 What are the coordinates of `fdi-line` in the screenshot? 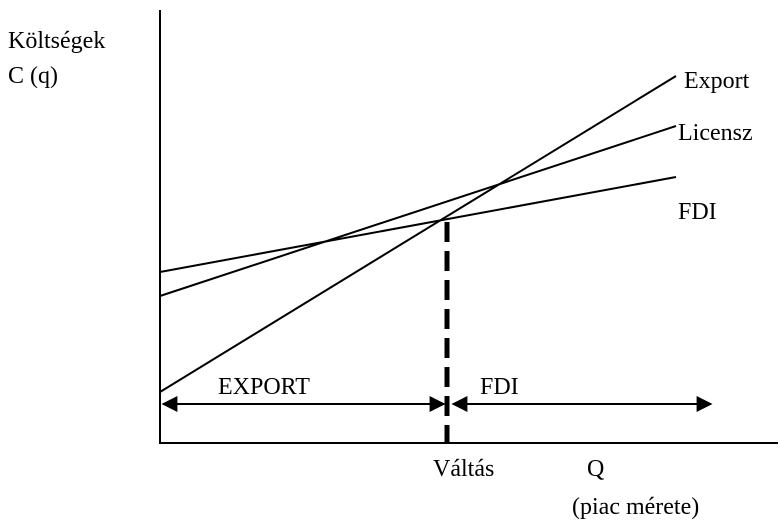 It's located at (418, 224).